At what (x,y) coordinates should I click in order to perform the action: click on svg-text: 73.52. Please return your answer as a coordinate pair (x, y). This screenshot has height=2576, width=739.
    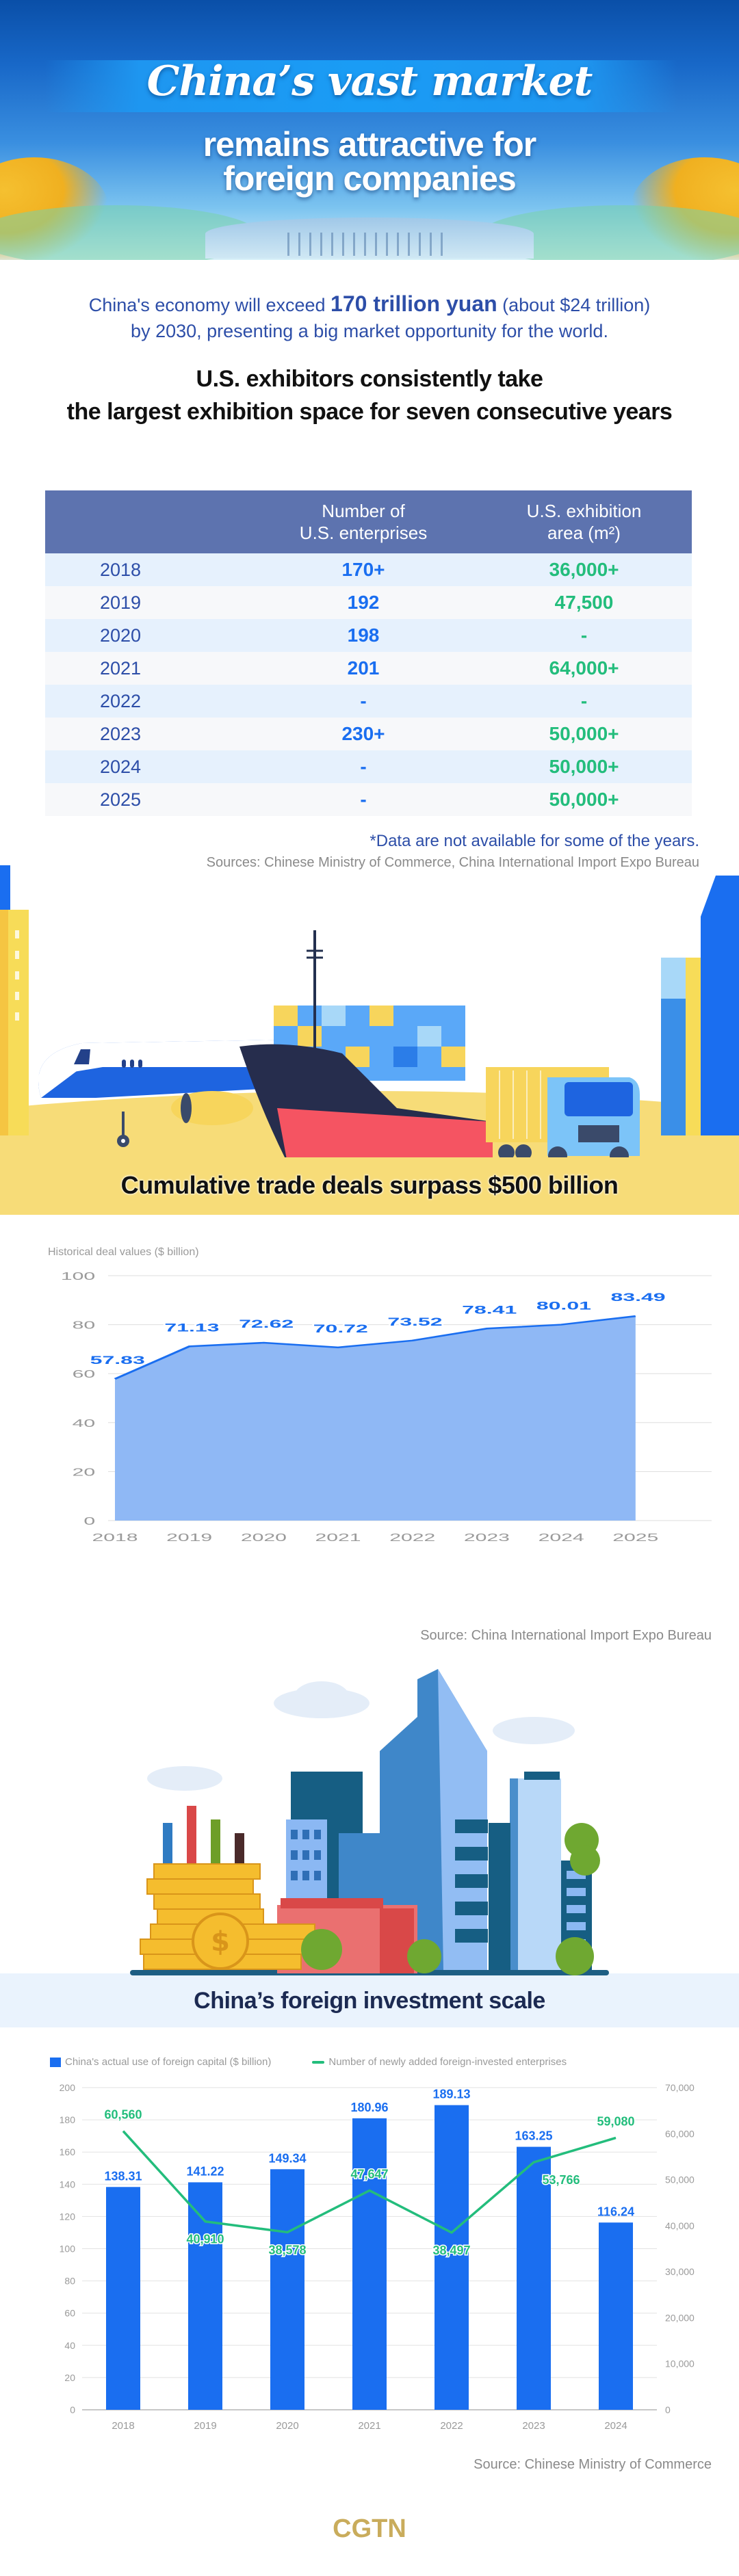
    Looking at the image, I should click on (414, 1321).